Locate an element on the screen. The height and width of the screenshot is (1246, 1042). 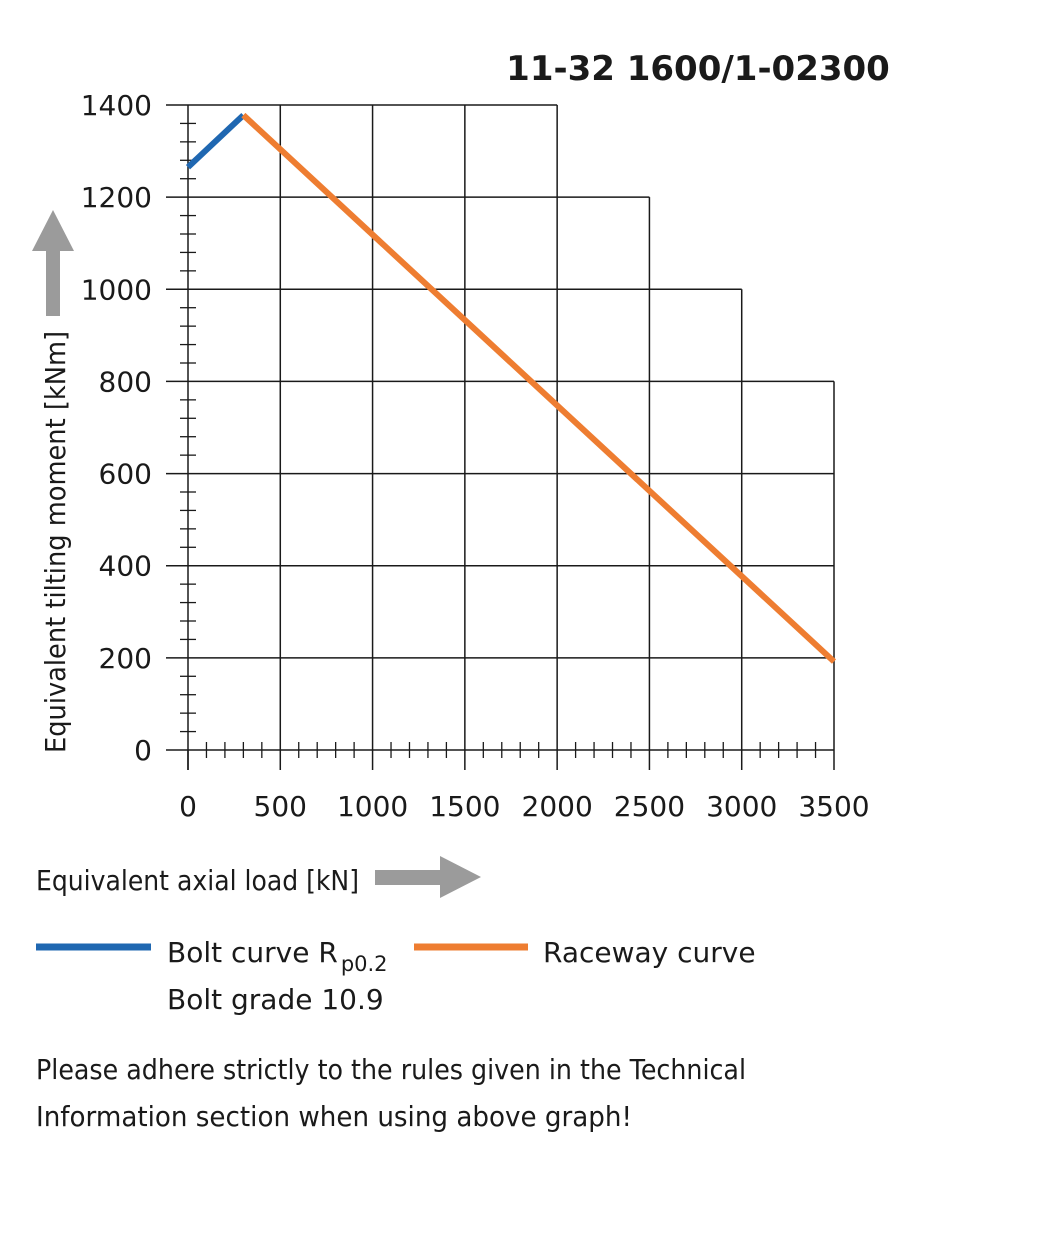
x-tick-label: 0 is located at coordinates (188, 806).